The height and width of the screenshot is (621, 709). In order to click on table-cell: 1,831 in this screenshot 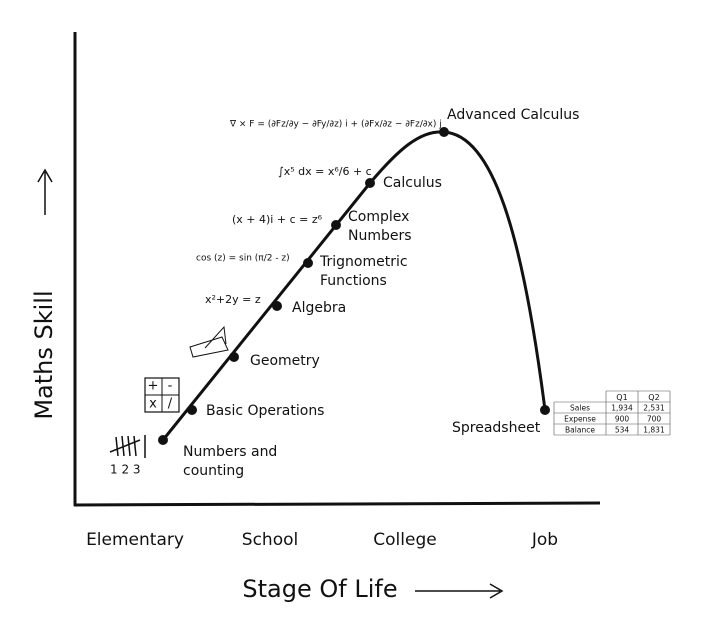, I will do `click(654, 430)`.